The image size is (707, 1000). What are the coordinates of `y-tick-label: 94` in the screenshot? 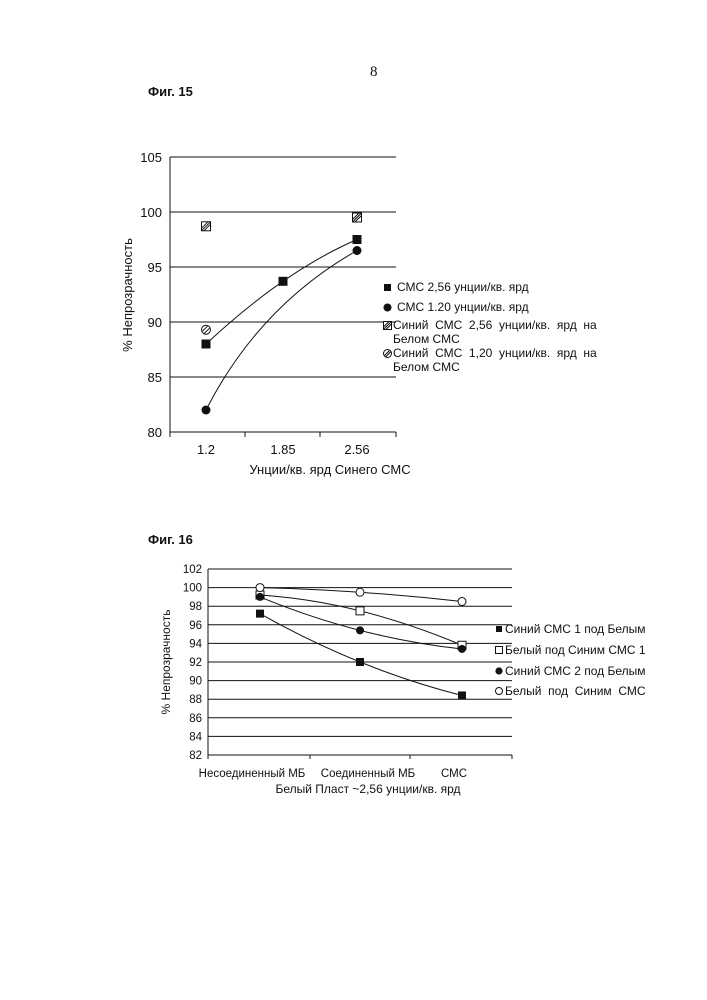 It's located at (195, 644).